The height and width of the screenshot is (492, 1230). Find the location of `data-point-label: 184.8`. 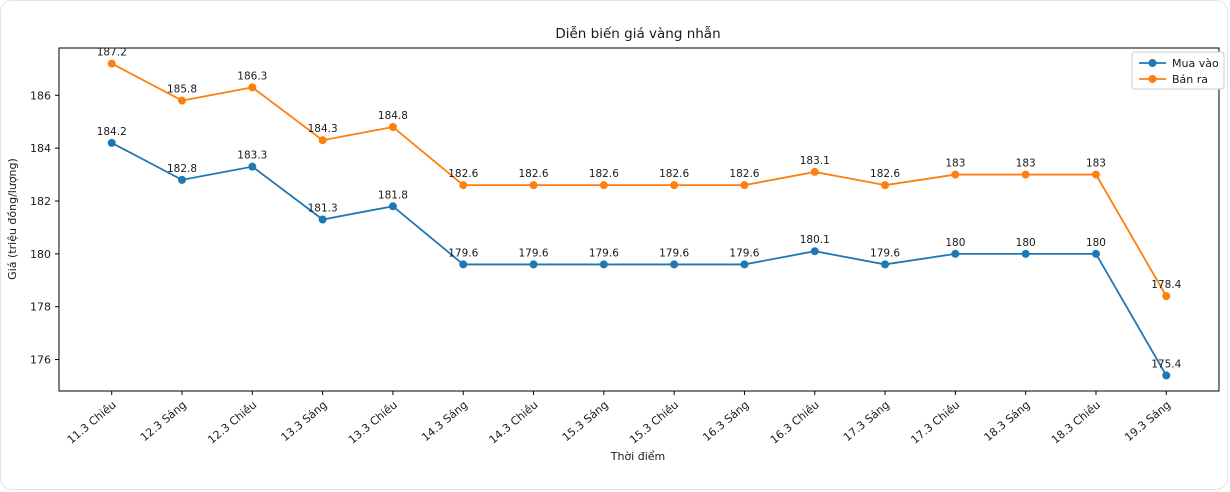

data-point-label: 184.8 is located at coordinates (393, 116).